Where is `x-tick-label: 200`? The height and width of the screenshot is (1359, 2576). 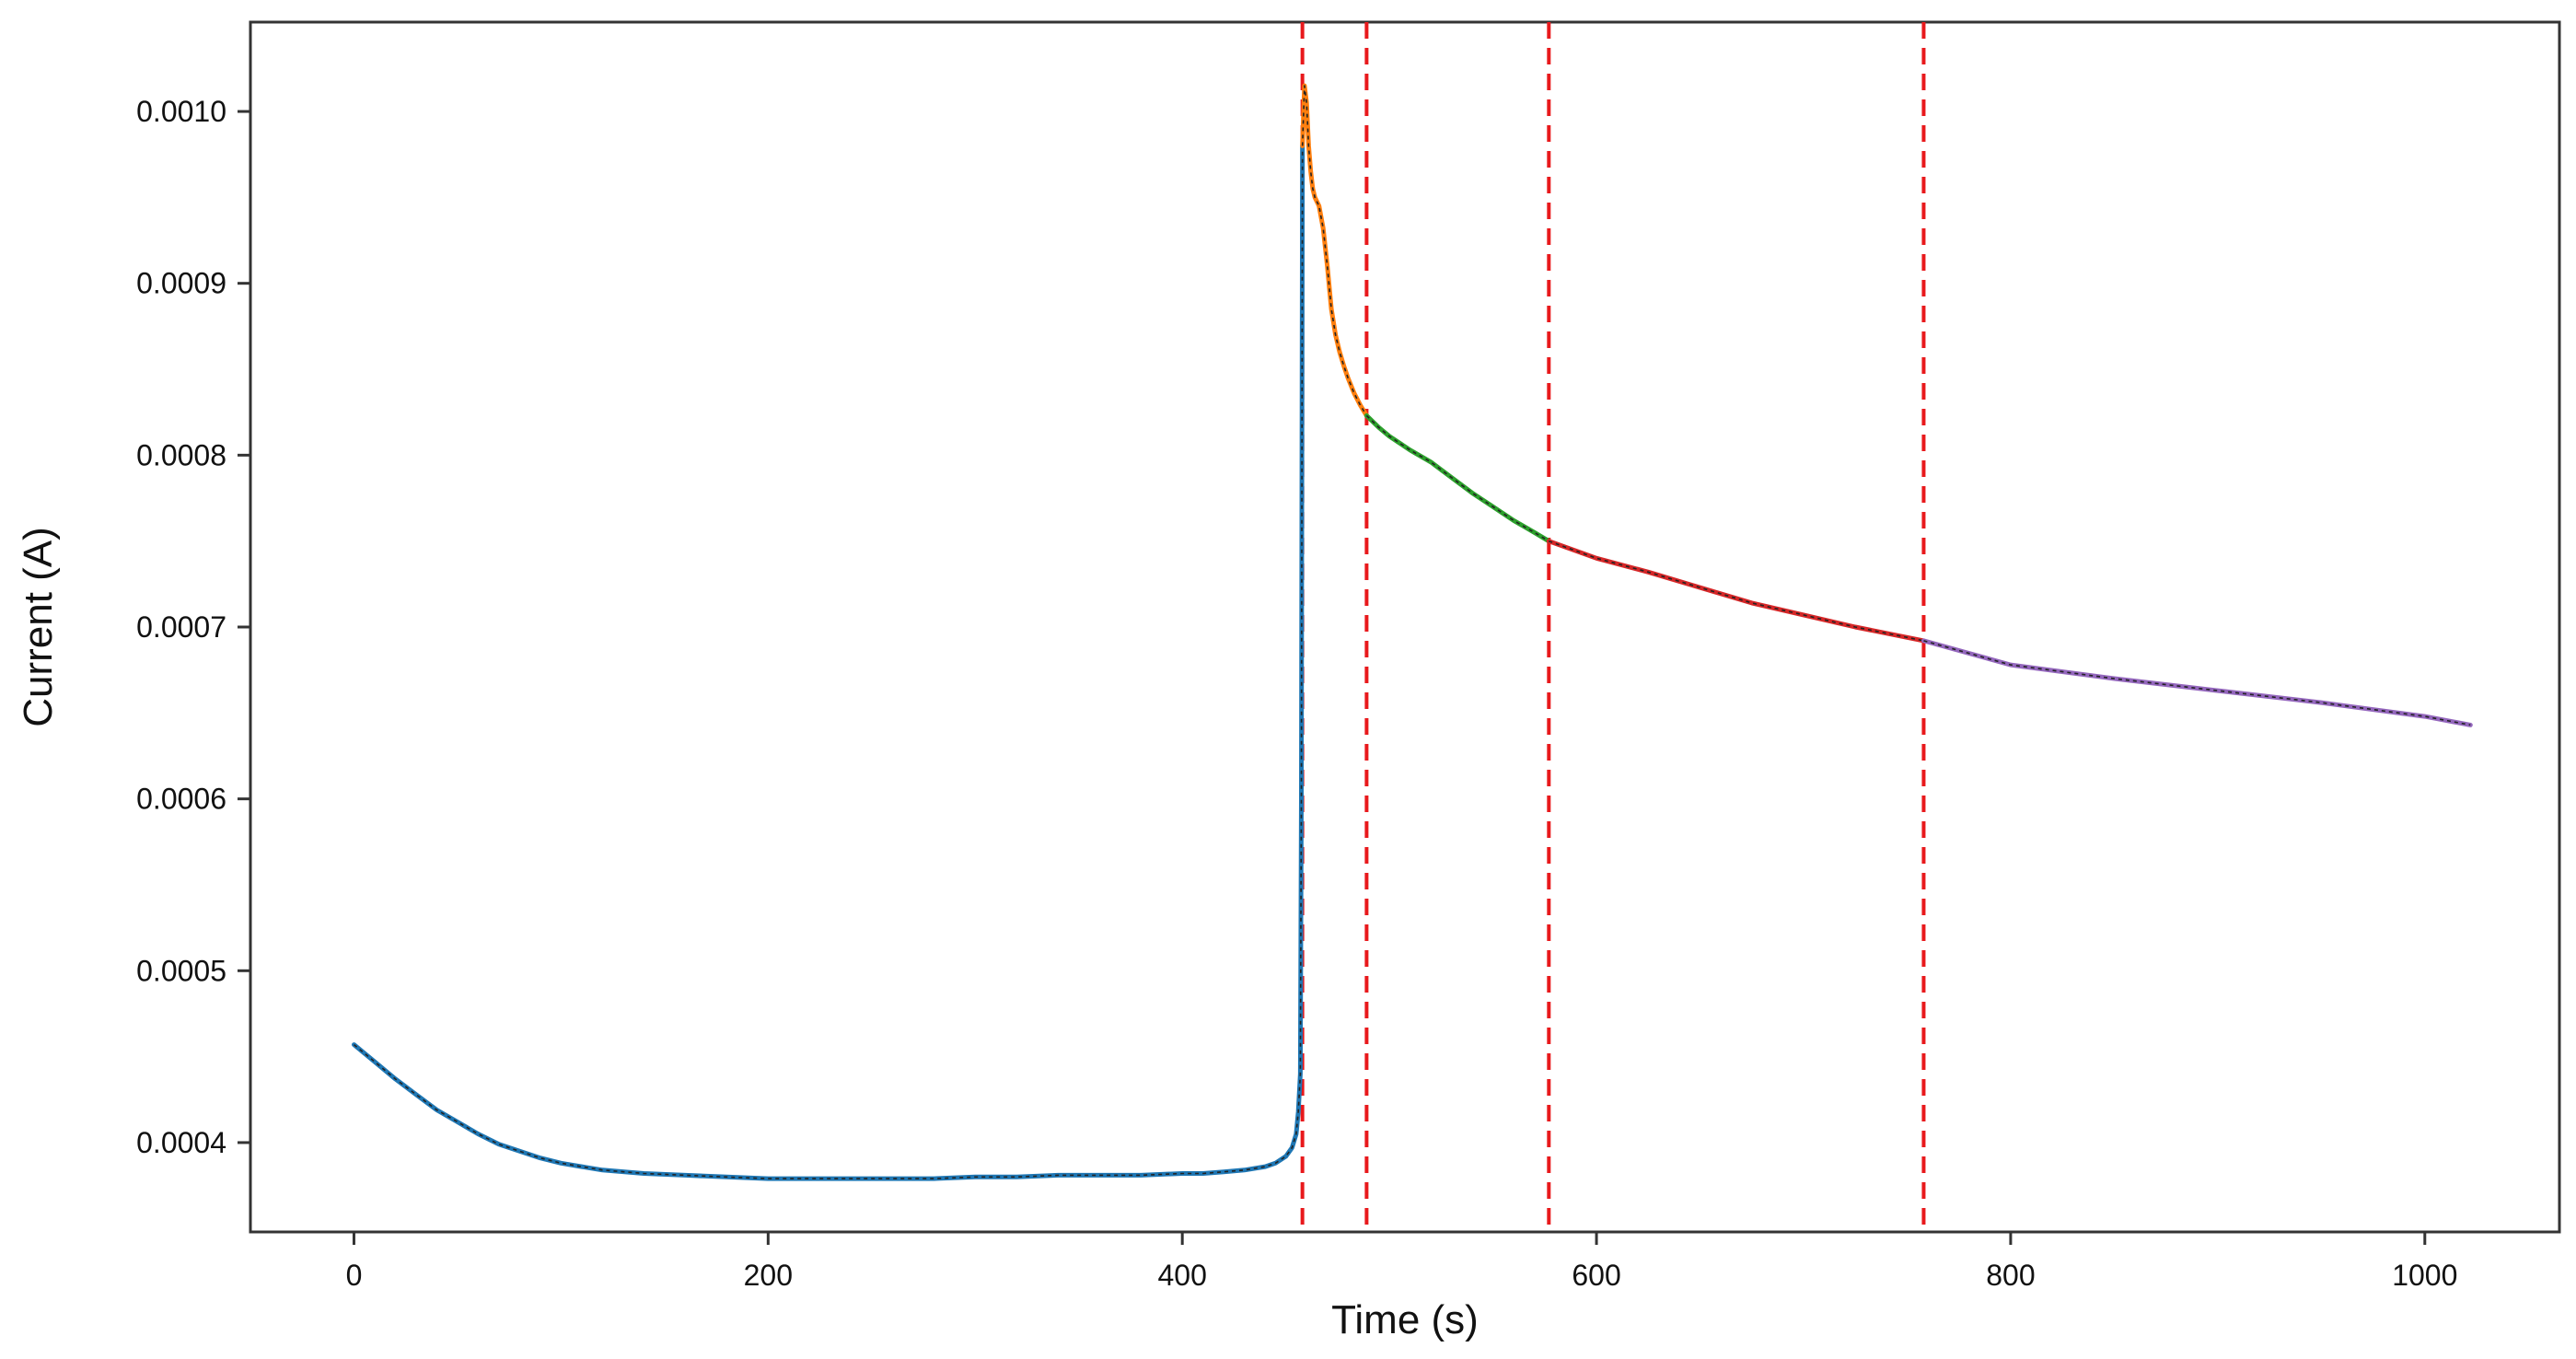
x-tick-label: 200 is located at coordinates (768, 1275).